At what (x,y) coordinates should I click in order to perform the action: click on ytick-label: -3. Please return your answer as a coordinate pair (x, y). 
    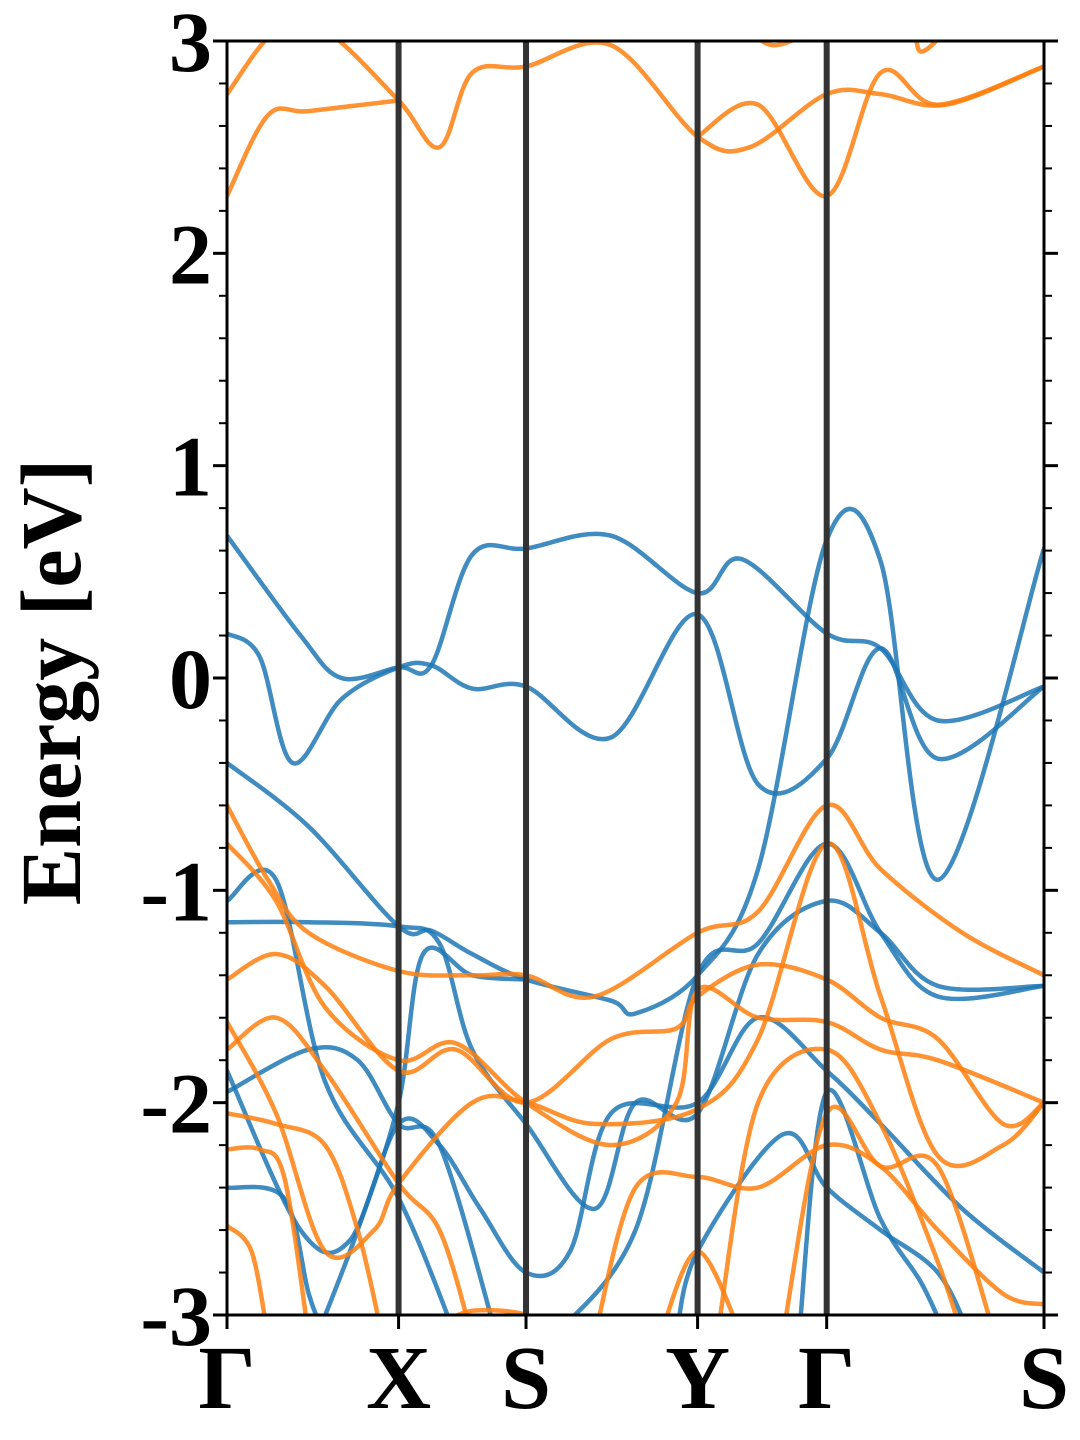
    Looking at the image, I should click on (176, 1316).